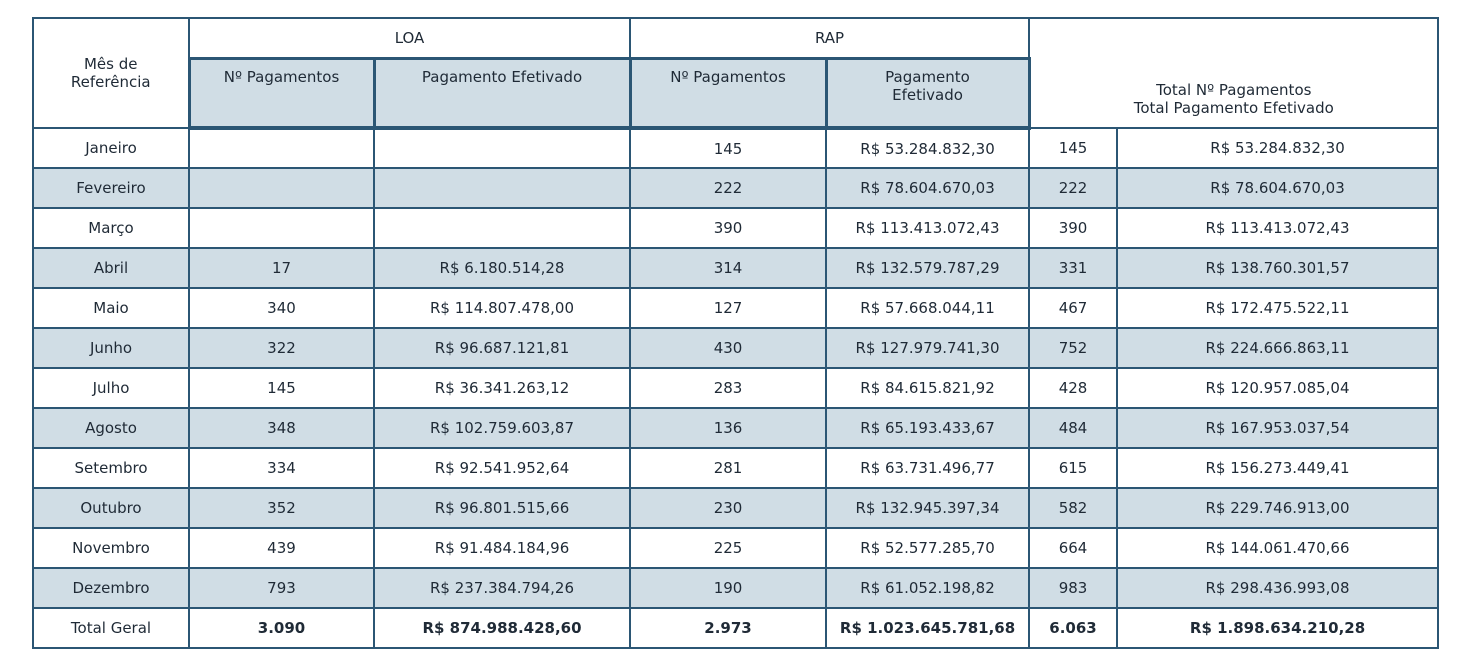  Describe the element at coordinates (111, 228) in the screenshot. I see `month-cell: Março` at that location.